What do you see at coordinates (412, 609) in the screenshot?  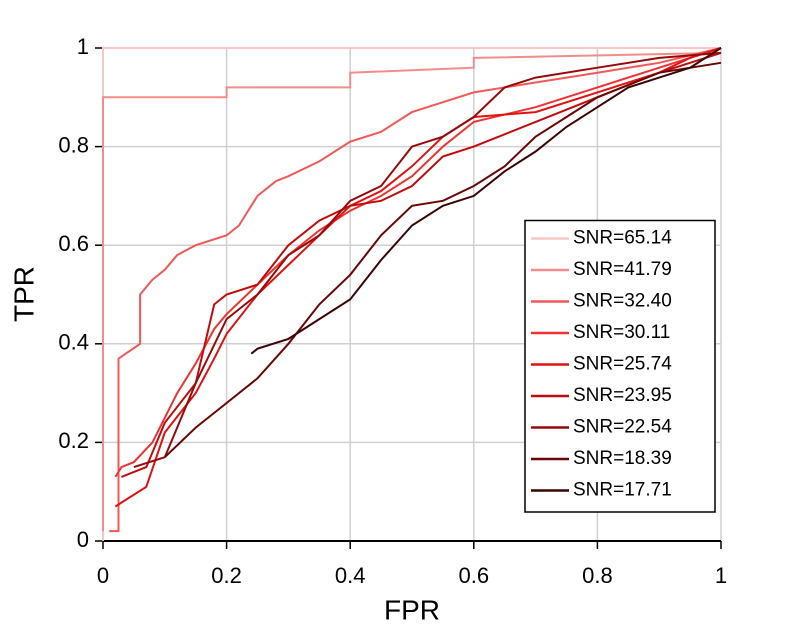 I see `x-axis-label: FPR` at bounding box center [412, 609].